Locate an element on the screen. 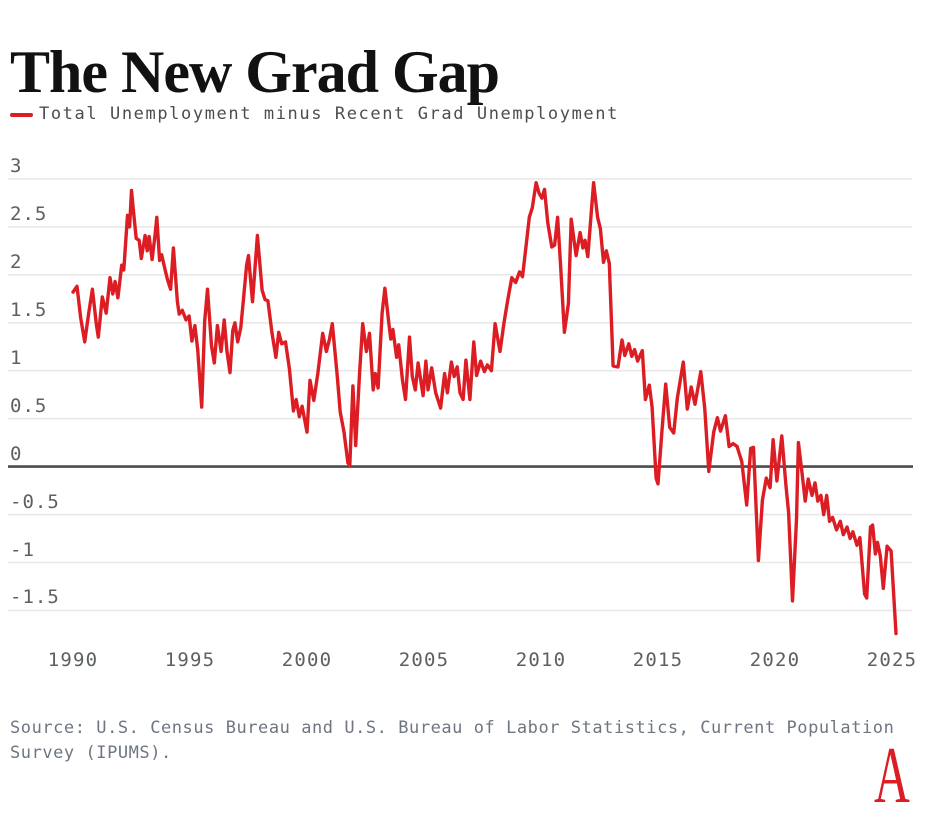 The image size is (936, 820). y-axis-tick-label: -1 is located at coordinates (22, 550).